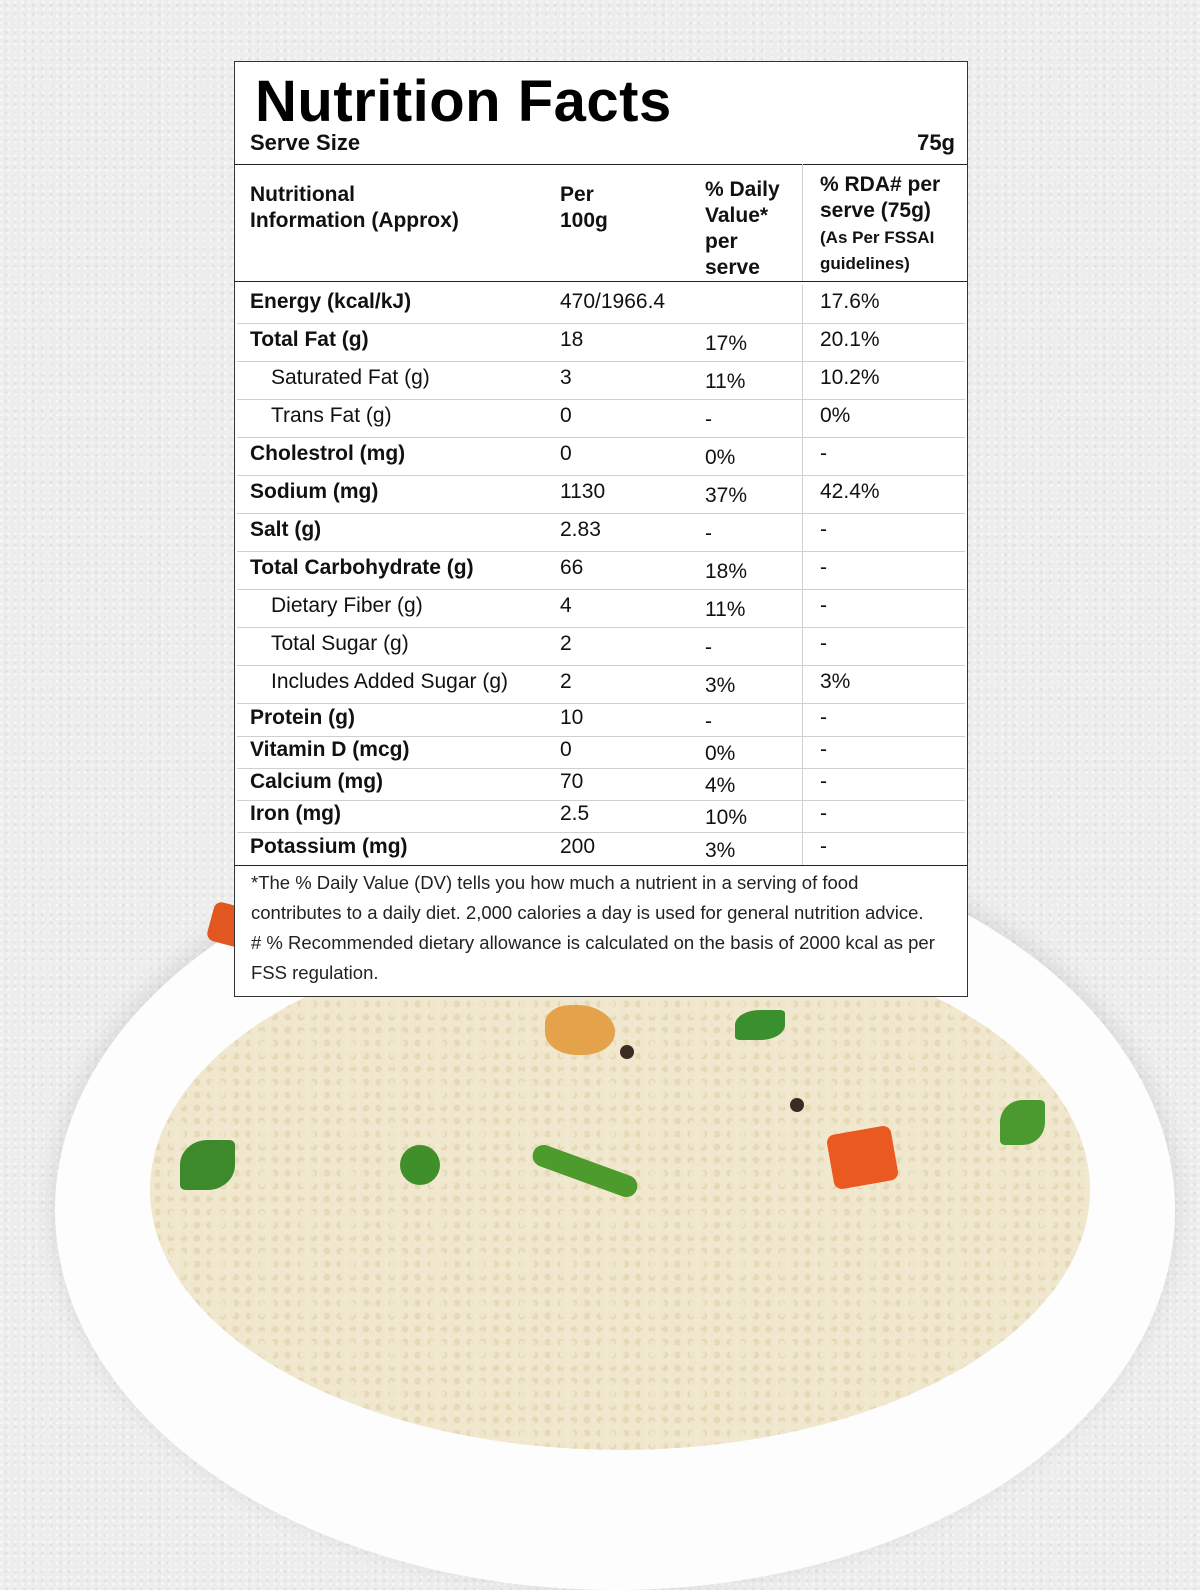  I want to click on nutrient-name: Dietary Fiber (g), so click(347, 605).